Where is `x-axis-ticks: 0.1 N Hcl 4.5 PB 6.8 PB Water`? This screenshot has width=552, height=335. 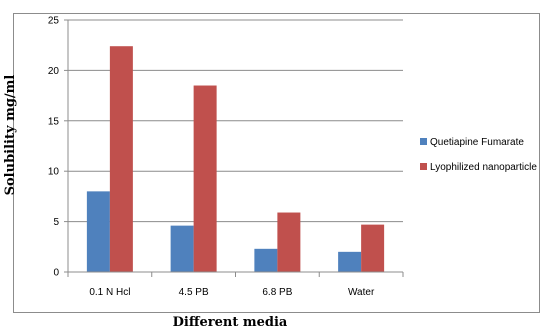 x-axis-ticks: 0.1 N Hcl 4.5 PB 6.8 PB Water is located at coordinates (235, 284).